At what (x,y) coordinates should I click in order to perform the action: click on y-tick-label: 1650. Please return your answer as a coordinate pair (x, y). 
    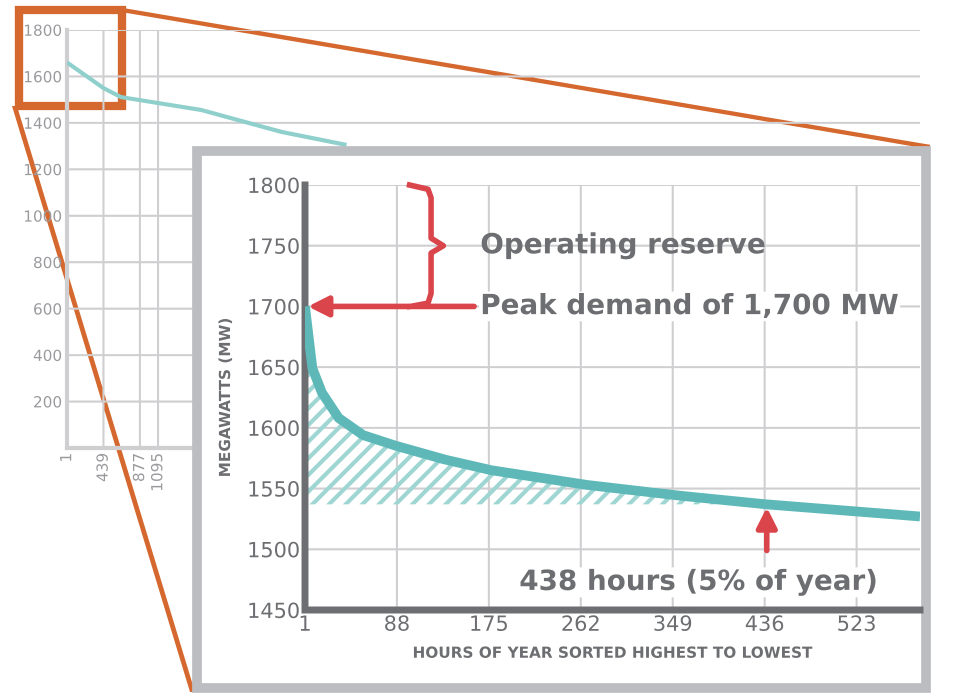
    Looking at the image, I should click on (274, 368).